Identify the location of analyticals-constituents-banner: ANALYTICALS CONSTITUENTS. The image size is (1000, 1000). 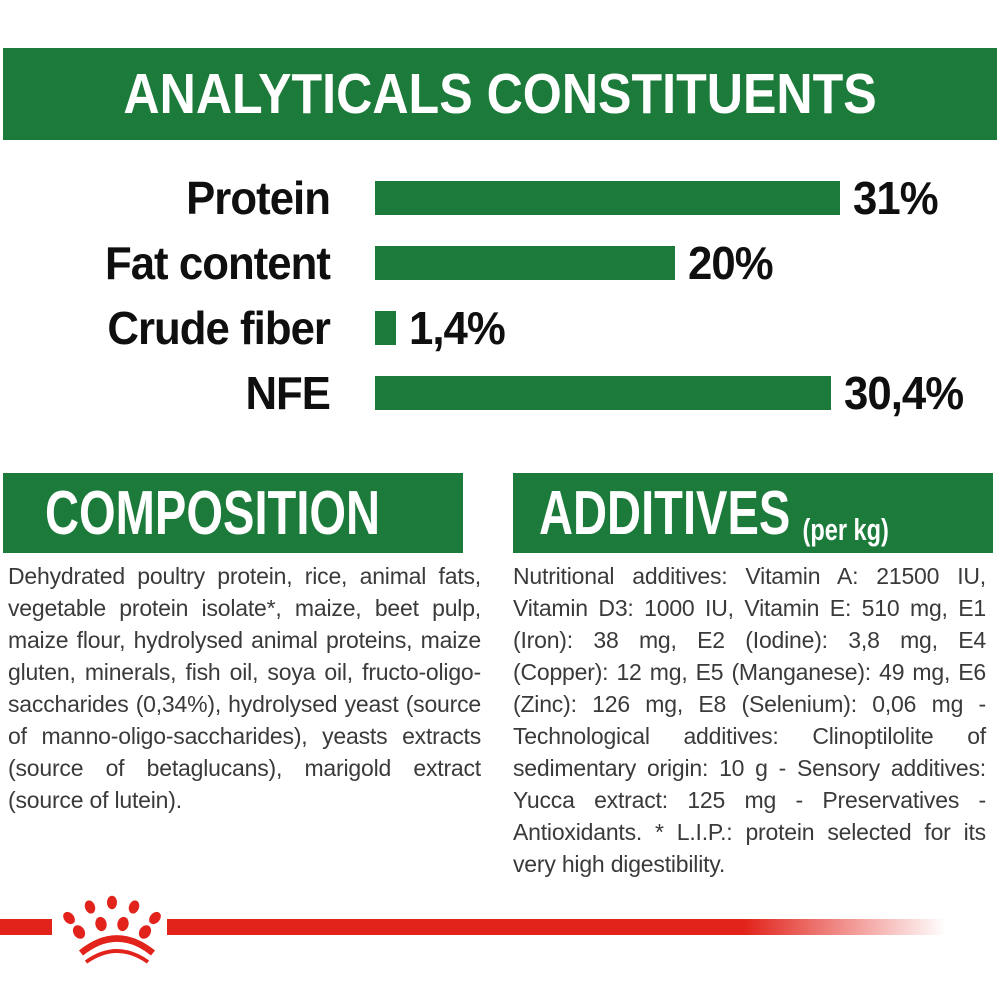
(500, 94).